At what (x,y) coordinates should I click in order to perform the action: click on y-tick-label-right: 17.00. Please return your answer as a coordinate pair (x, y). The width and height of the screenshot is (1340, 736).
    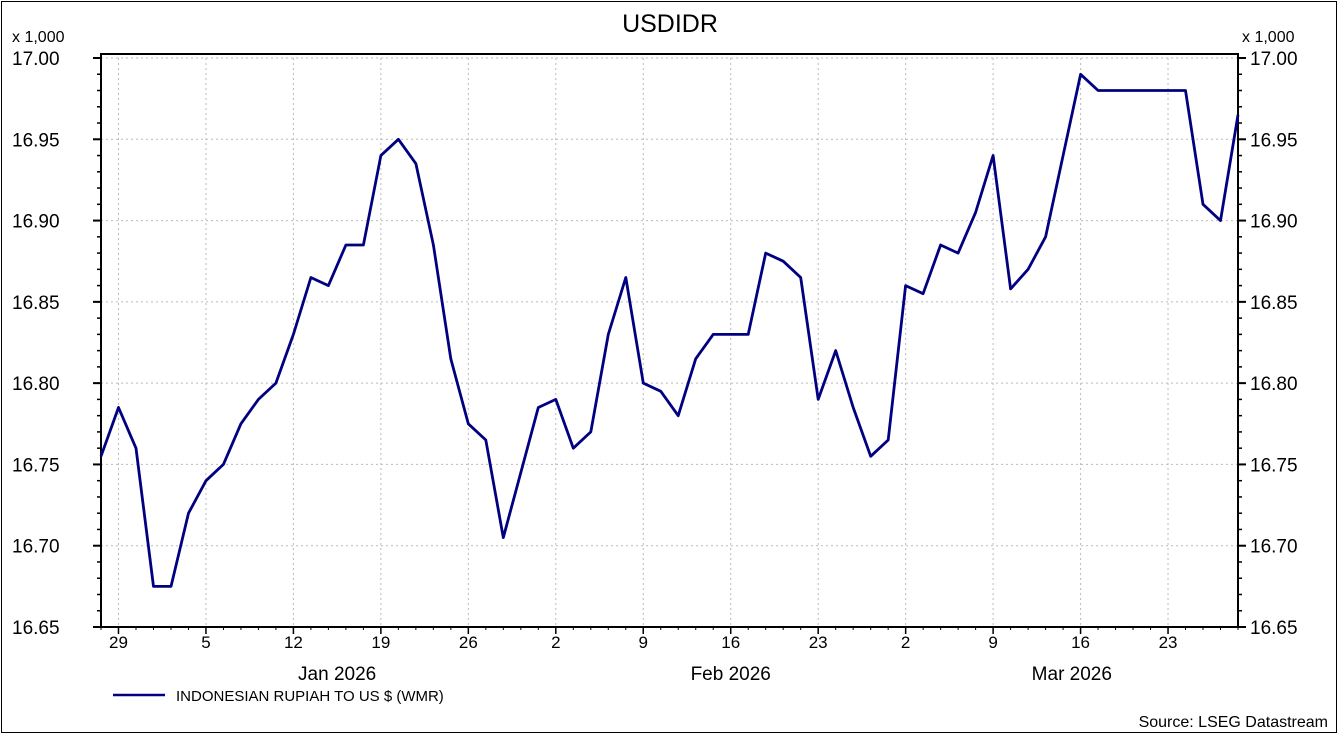
    Looking at the image, I should click on (1274, 59).